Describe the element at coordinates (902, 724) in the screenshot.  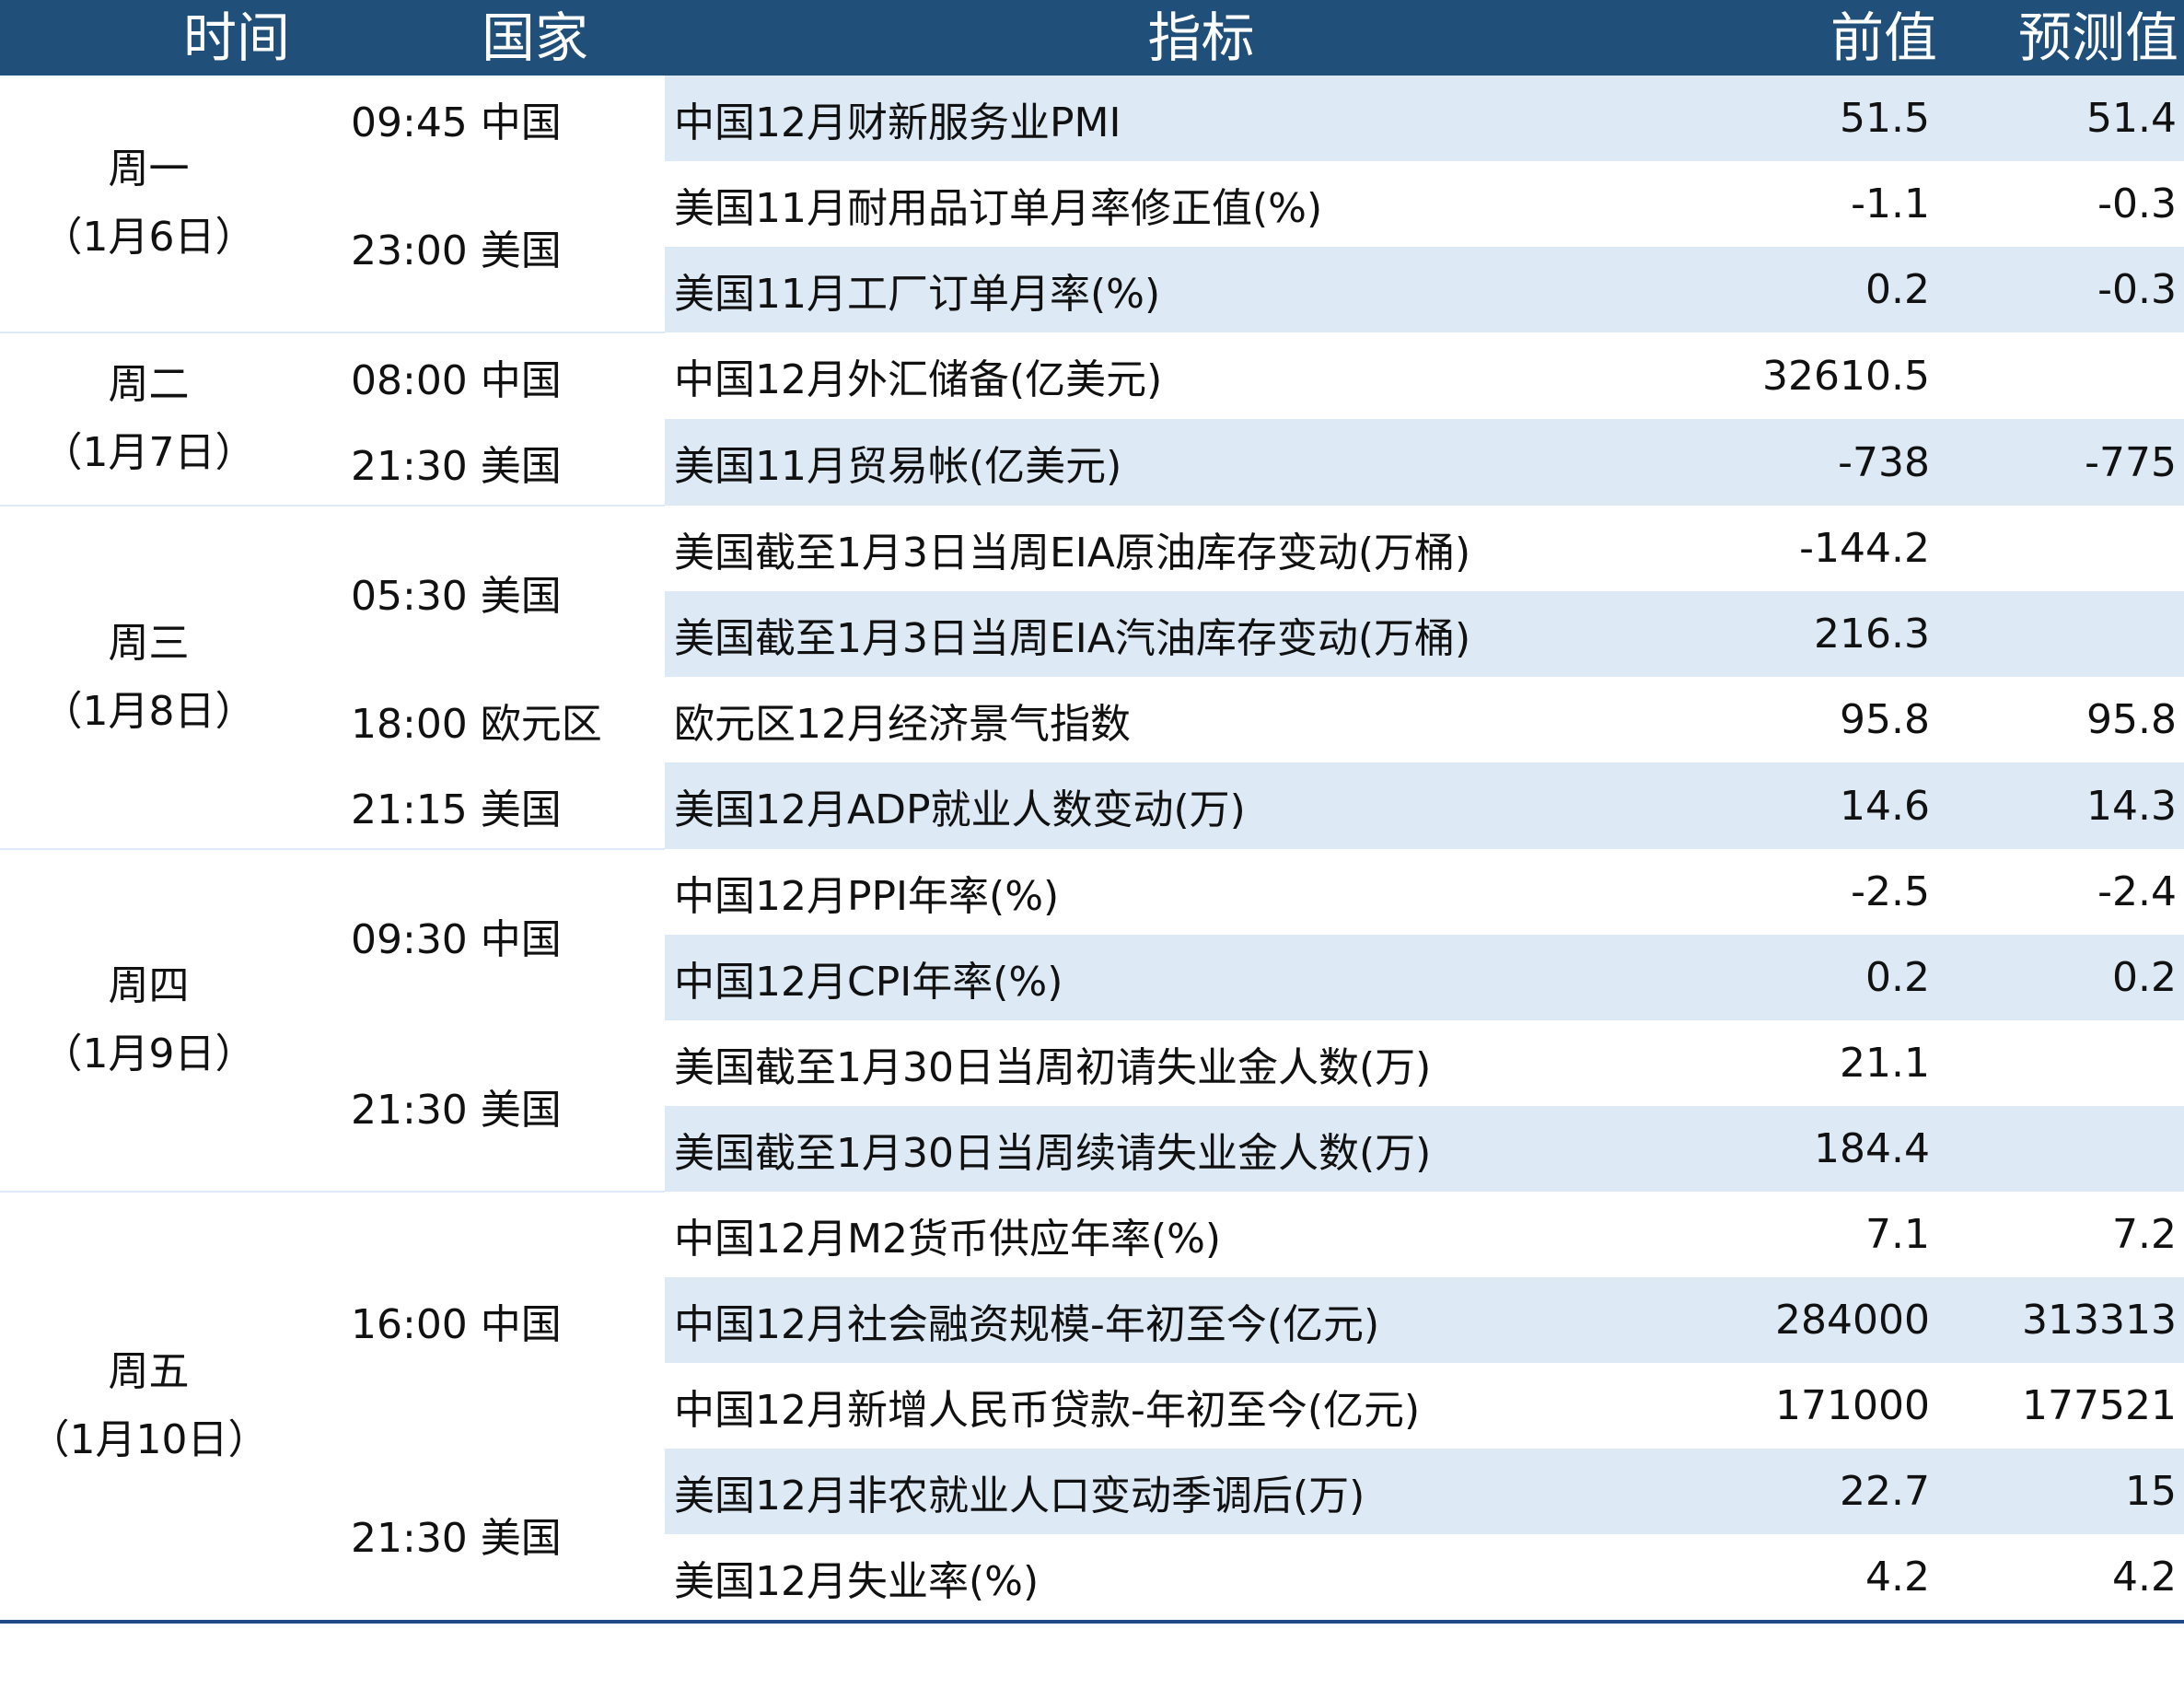
I see `indicator-name: 欧元区12月经济景气指数` at that location.